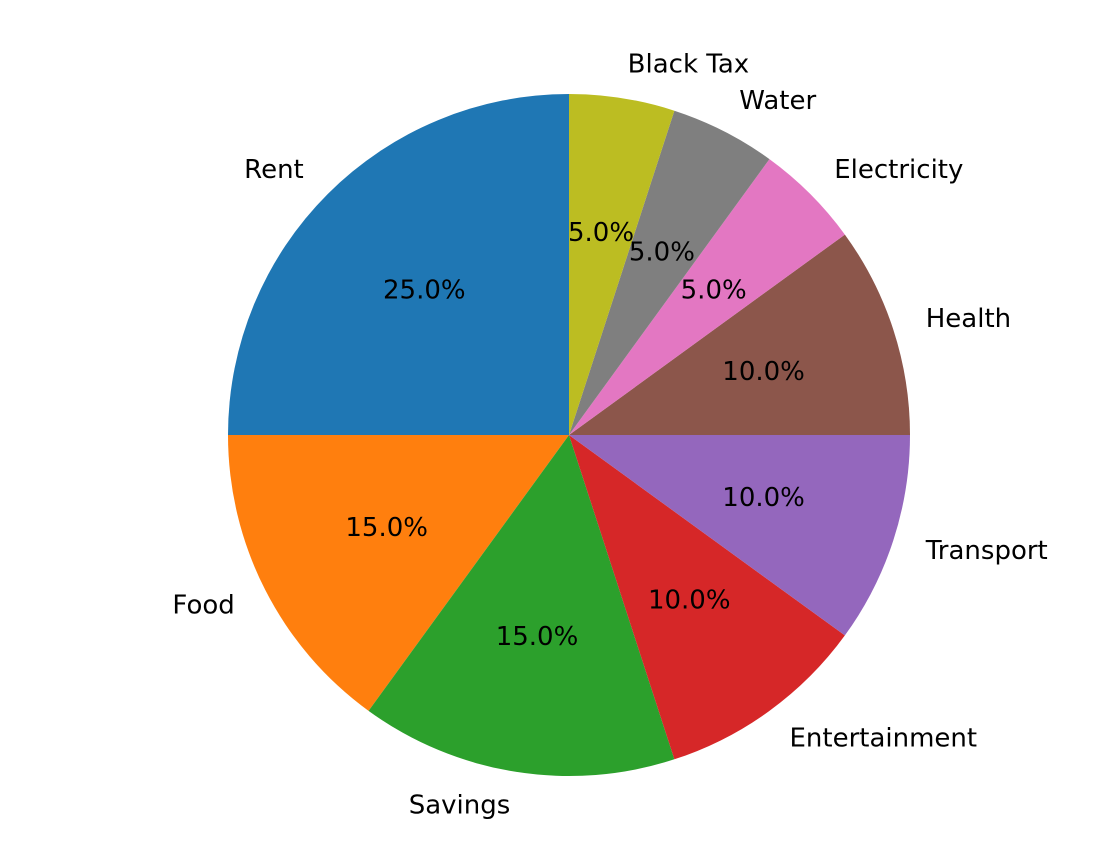 This screenshot has width=1101, height=860. What do you see at coordinates (622, 264) in the screenshot?
I see `slice-black-tax` at bounding box center [622, 264].